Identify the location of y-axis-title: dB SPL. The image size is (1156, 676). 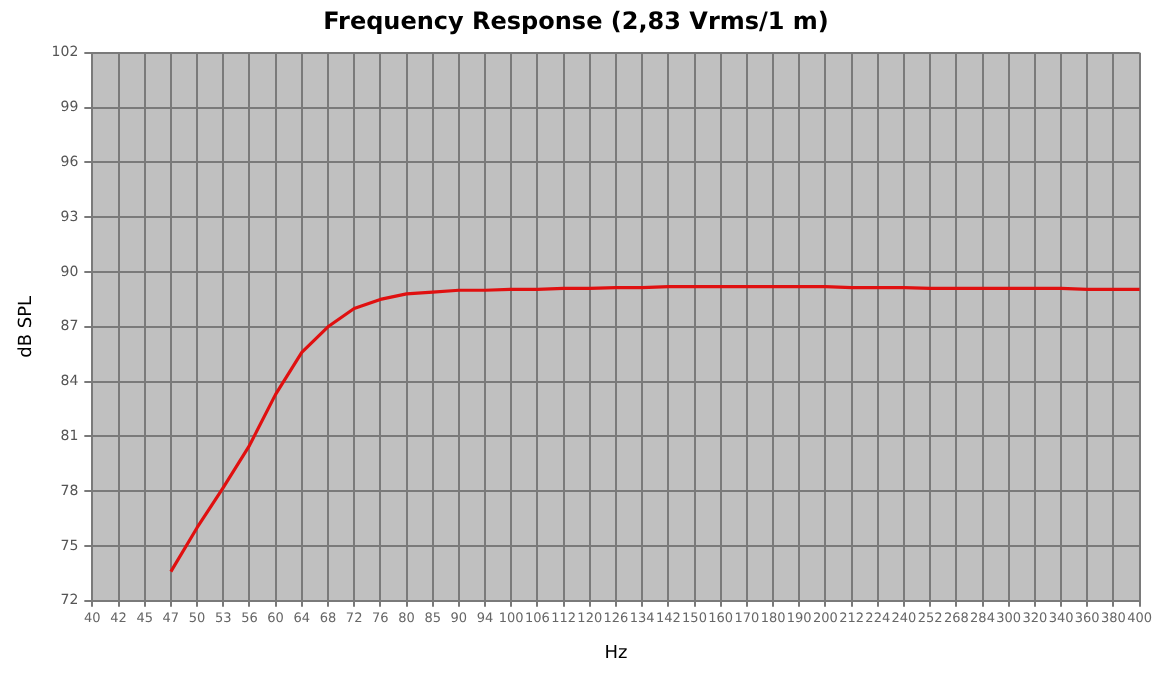
(27, 326).